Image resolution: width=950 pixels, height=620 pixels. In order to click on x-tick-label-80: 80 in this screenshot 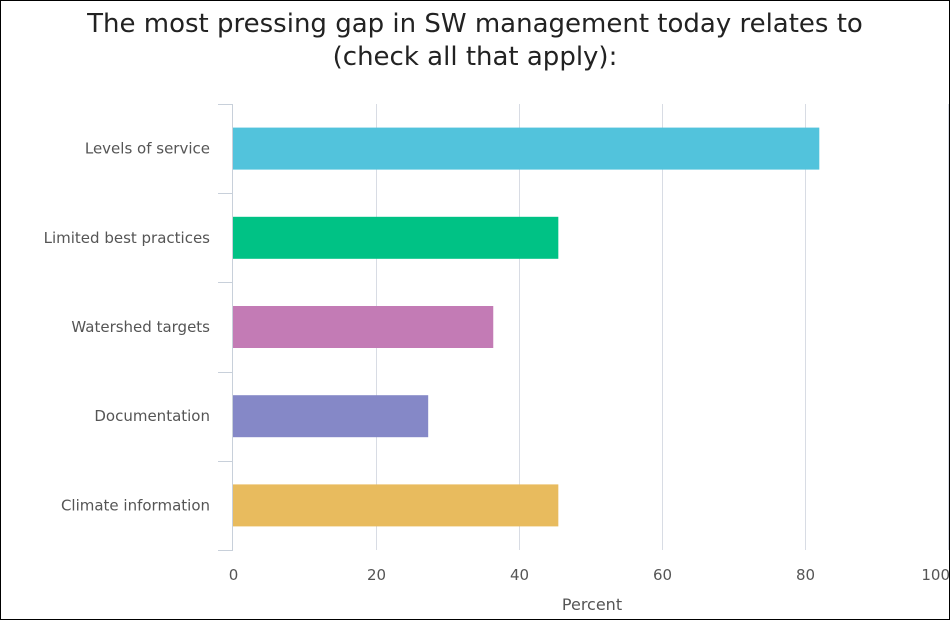, I will do `click(805, 575)`.